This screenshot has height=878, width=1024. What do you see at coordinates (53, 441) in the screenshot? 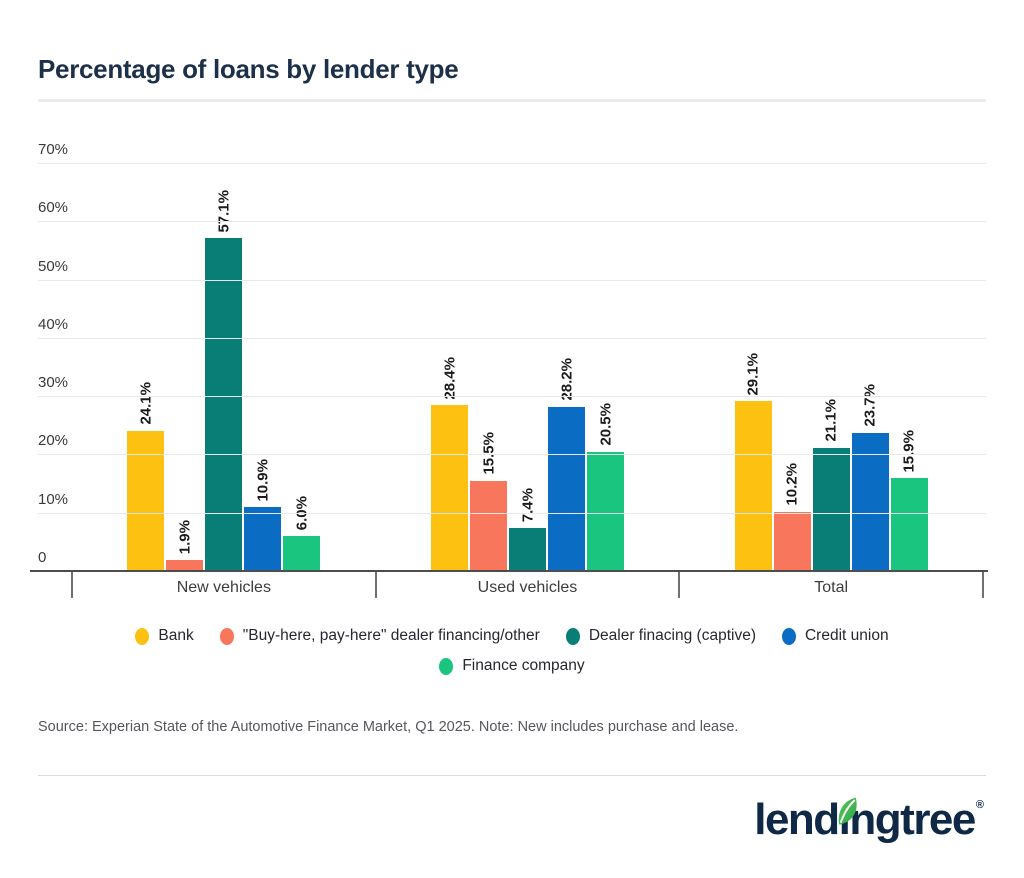
I see `y-axis-label: 20%` at bounding box center [53, 441].